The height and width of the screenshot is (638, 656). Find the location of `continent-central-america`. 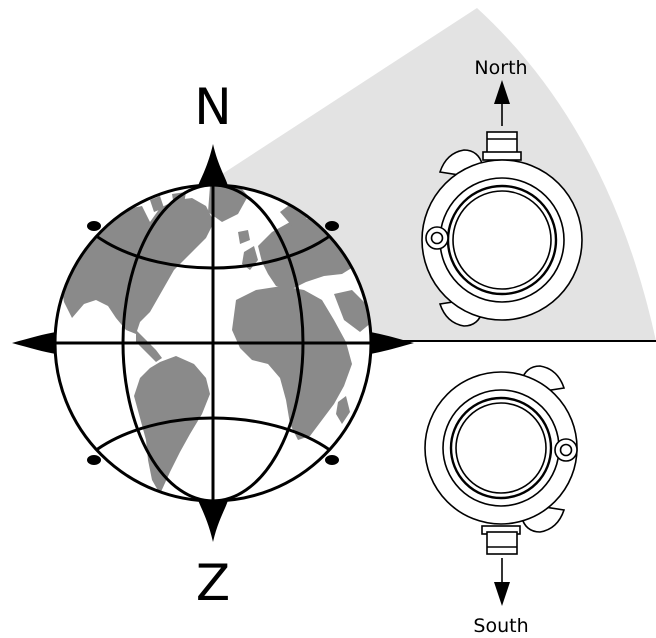

continent-central-america is located at coordinates (149, 346).